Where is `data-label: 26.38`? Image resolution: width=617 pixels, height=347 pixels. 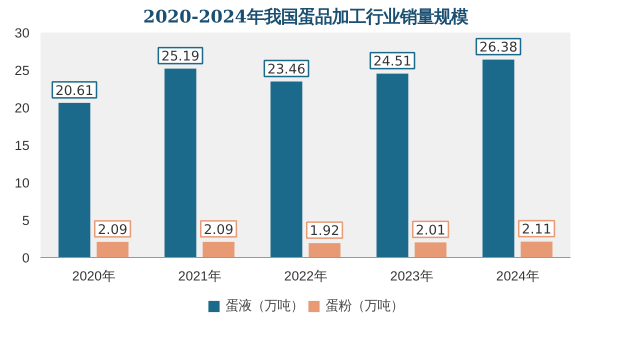 data-label: 26.38 is located at coordinates (498, 48).